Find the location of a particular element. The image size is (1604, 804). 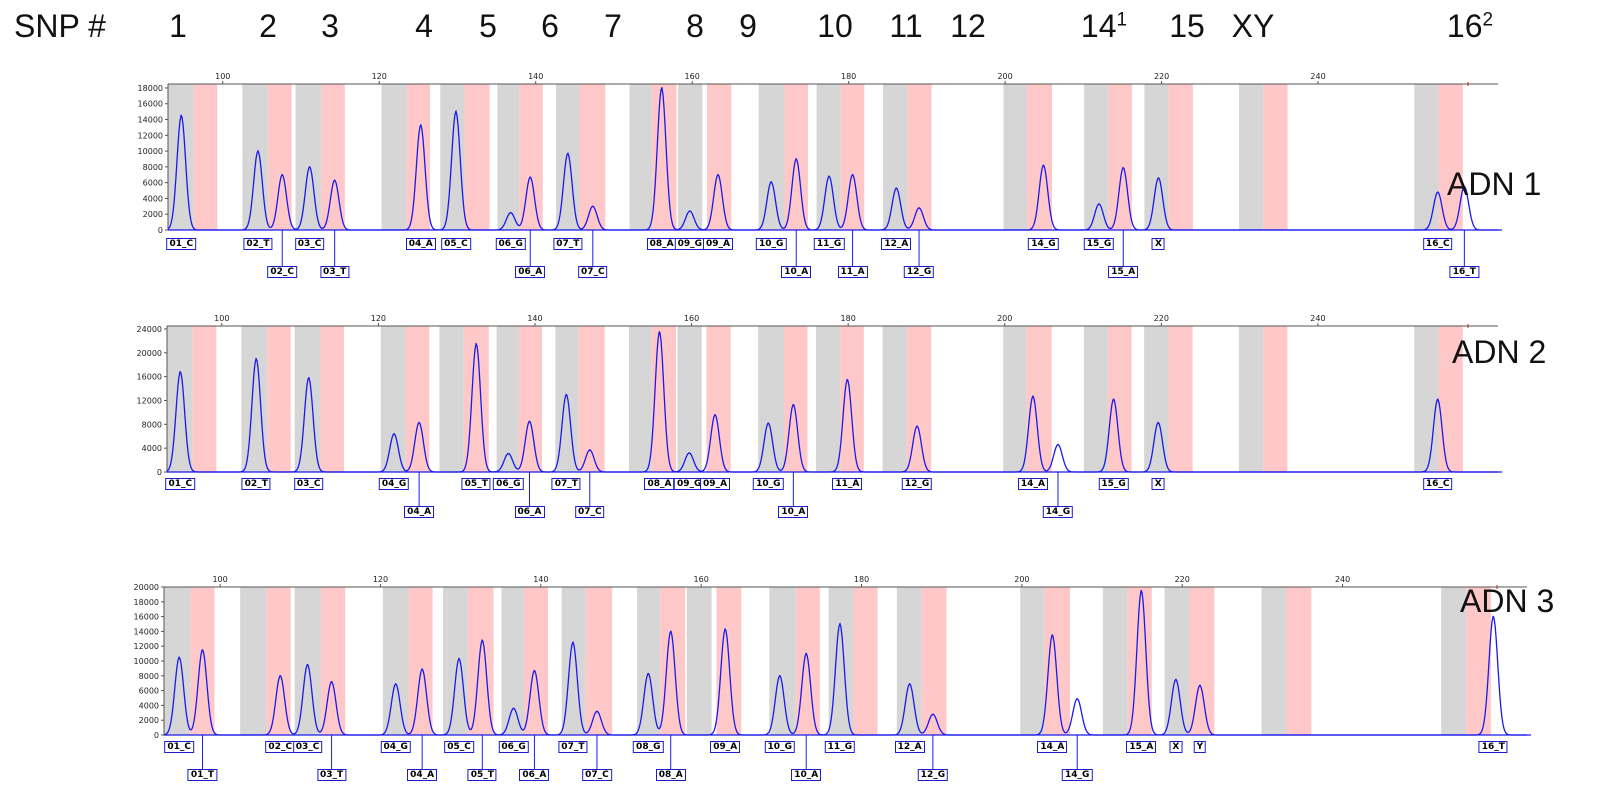

allele-call-label: Y is located at coordinates (1200, 747).